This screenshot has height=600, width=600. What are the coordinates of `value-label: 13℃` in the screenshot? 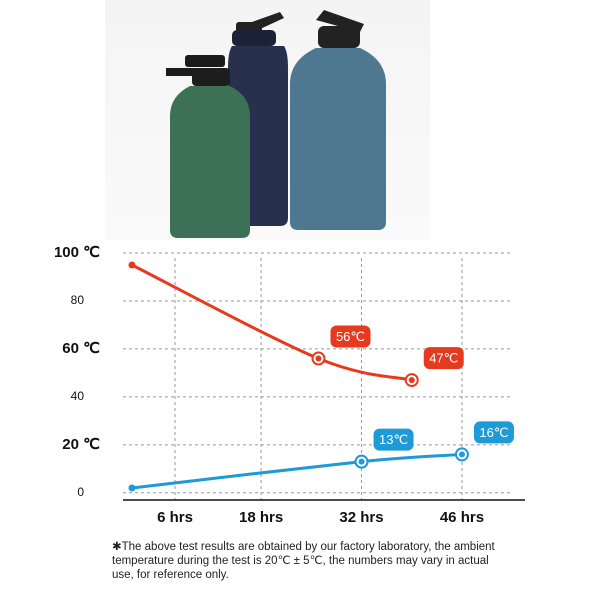 It's located at (393, 439).